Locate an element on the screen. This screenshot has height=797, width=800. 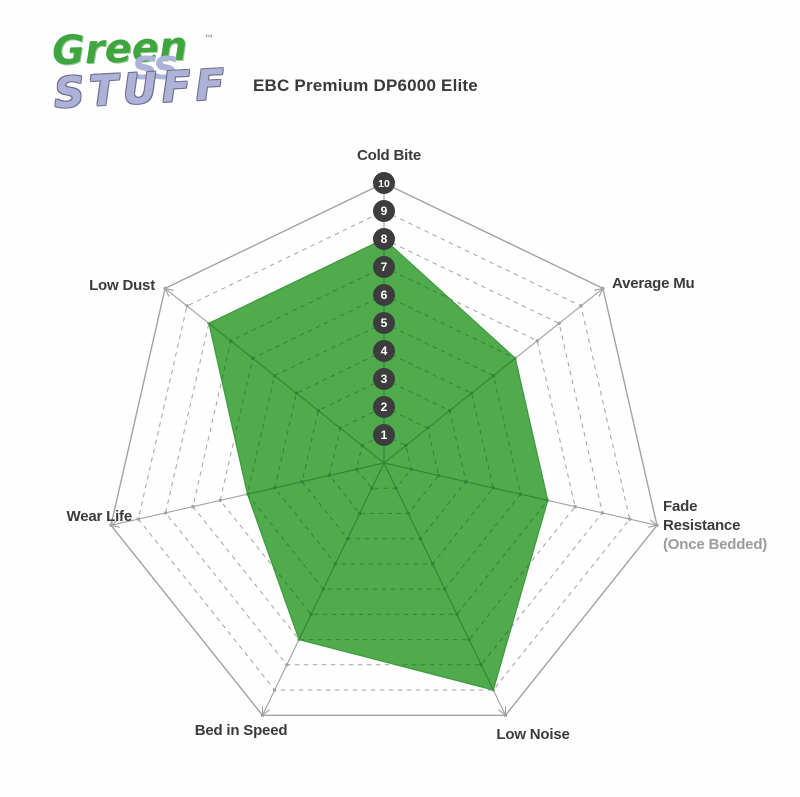
chart-title: EBC Premium DP6000 Elite is located at coordinates (365, 85).